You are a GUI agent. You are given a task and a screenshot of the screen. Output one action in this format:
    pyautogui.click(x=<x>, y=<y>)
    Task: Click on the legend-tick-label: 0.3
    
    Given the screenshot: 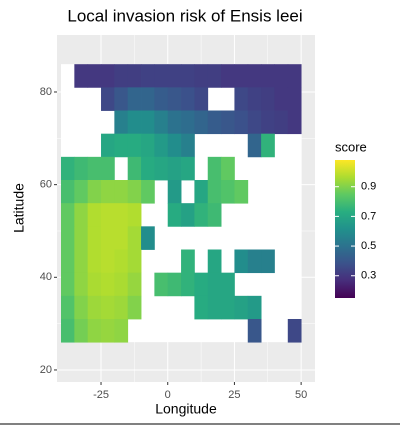 What is the action you would take?
    pyautogui.click(x=368, y=276)
    